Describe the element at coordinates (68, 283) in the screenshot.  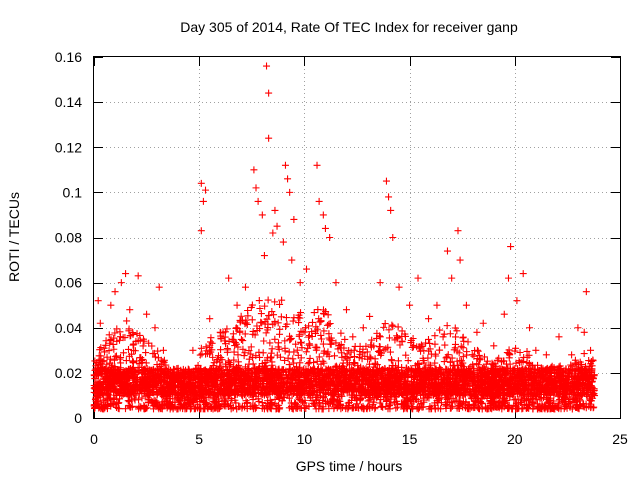
I see `y-tick-label: 0.06` at that location.